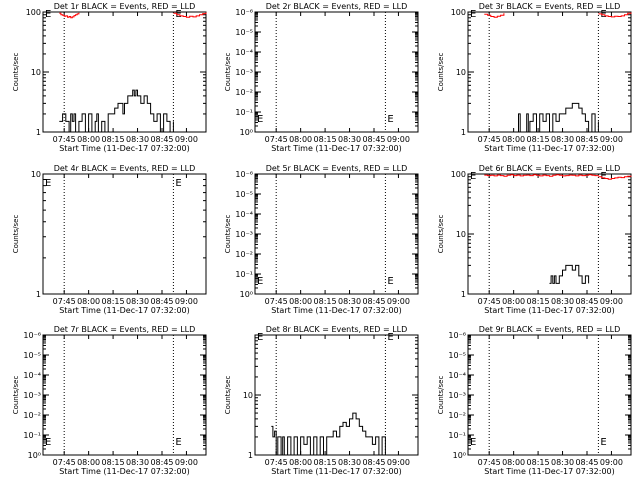 The height and width of the screenshot is (480, 640). Describe the element at coordinates (244, 194) in the screenshot. I see `y-tick-label: 10⁻⁵` at that location.